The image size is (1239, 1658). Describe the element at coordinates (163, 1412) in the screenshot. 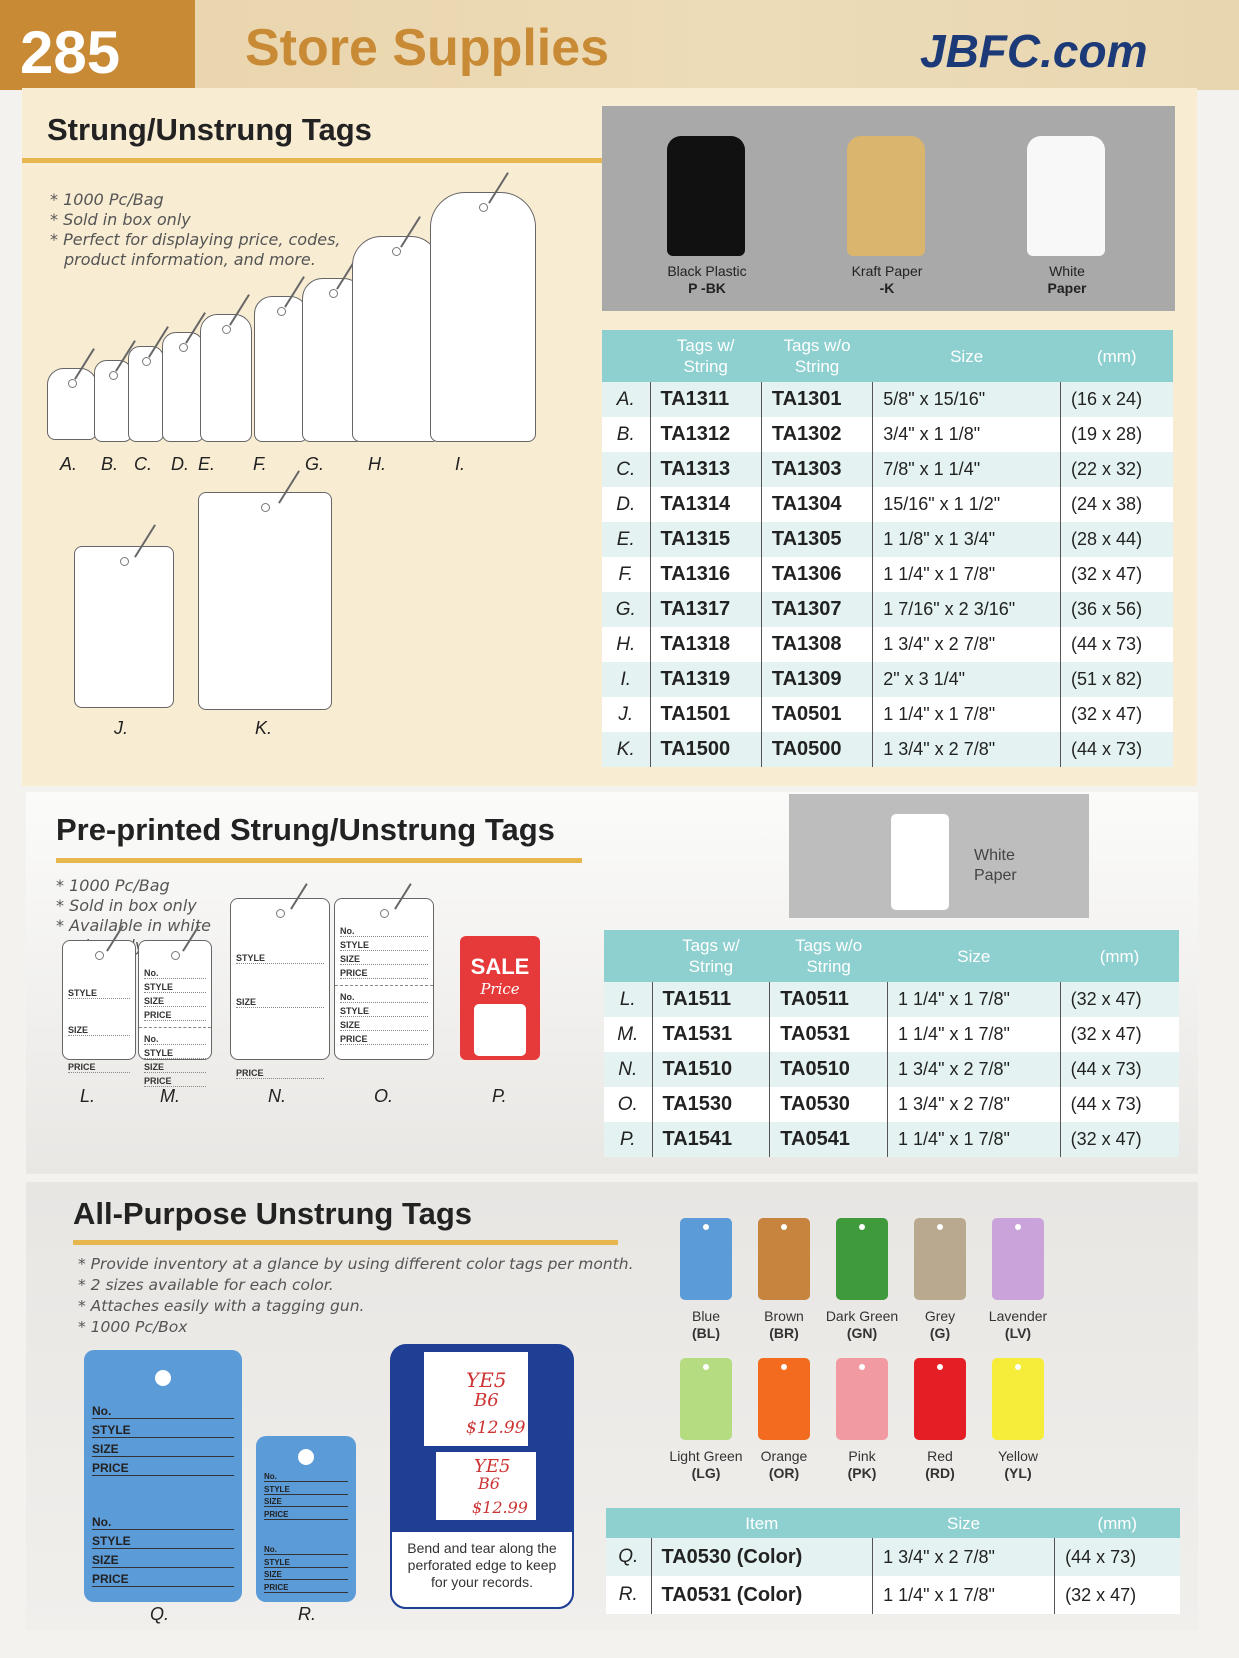

I see `tag-field: No.` at that location.